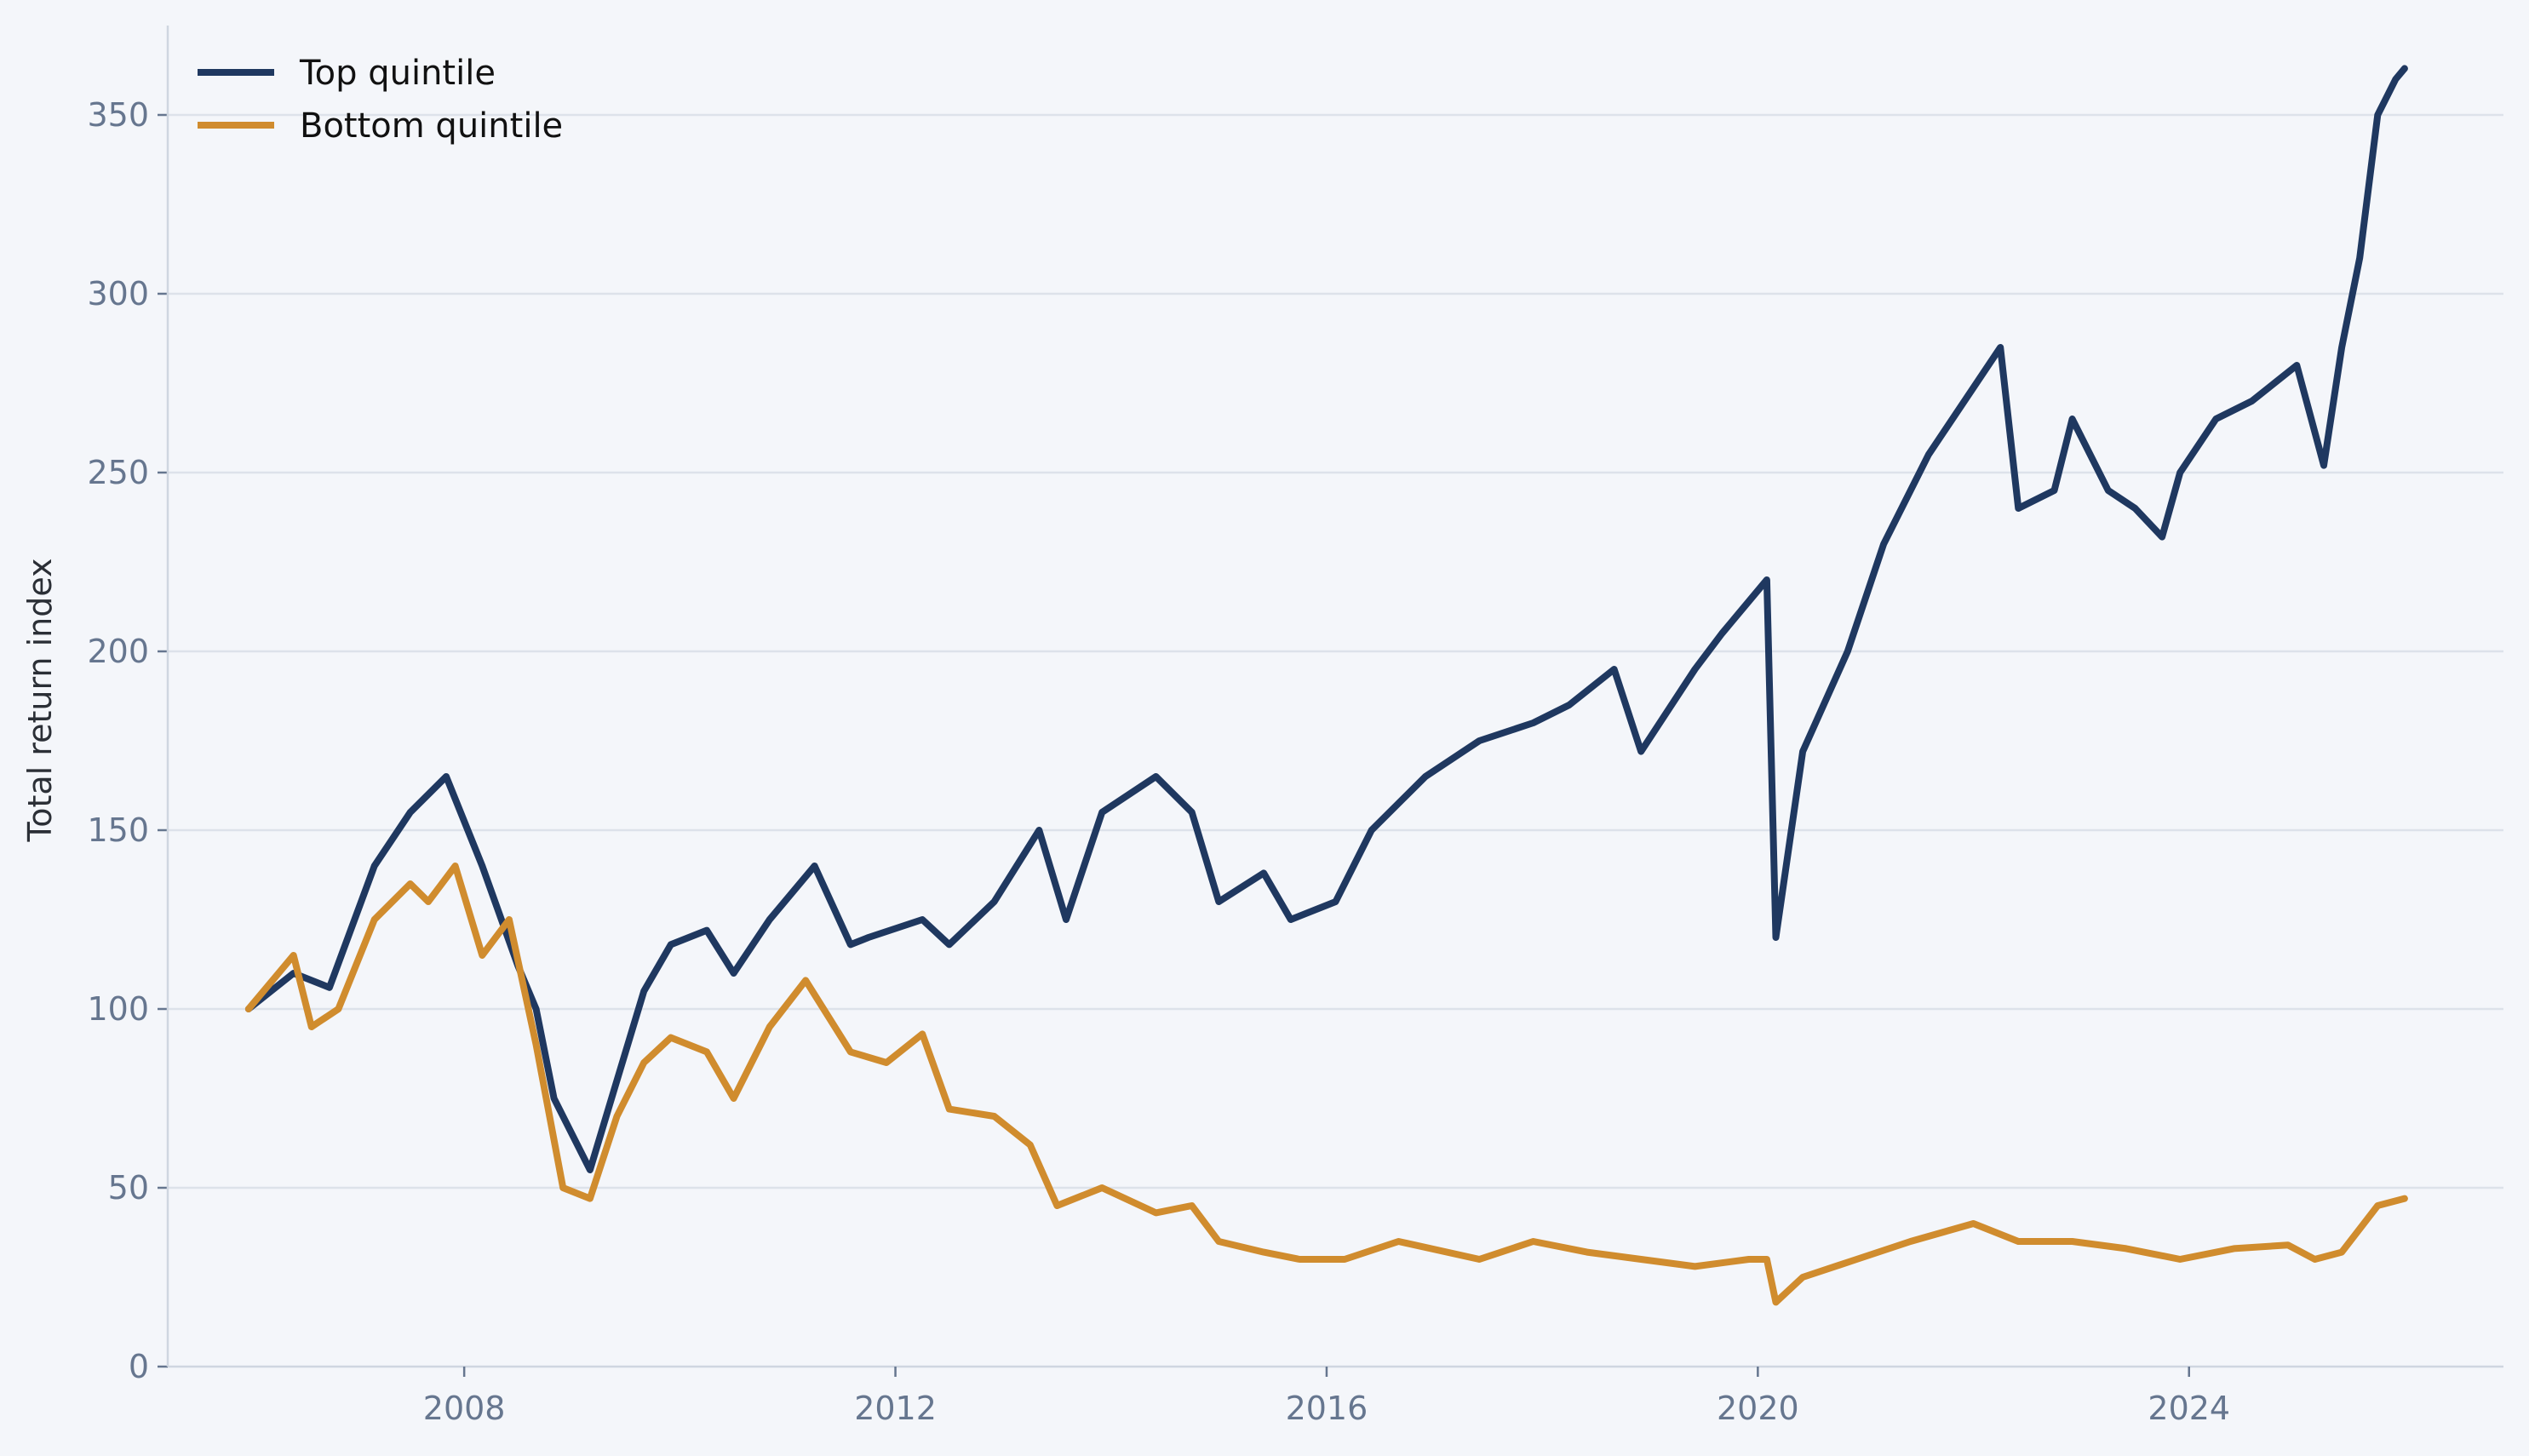  Describe the element at coordinates (464, 1408) in the screenshot. I see `x-tick-label: 2008` at that location.